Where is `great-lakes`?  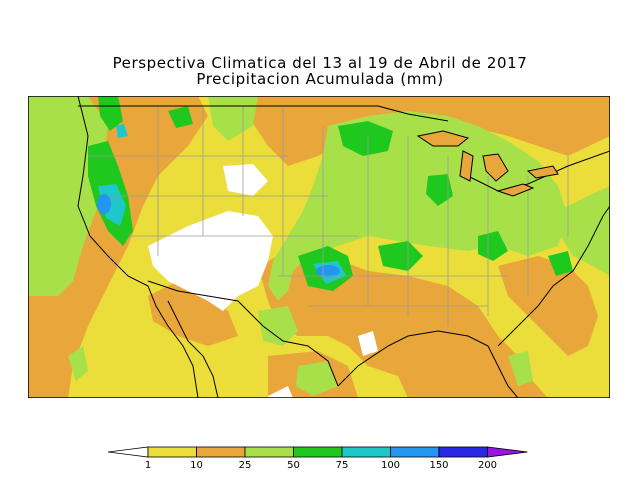
great-lakes is located at coordinates (487, 163).